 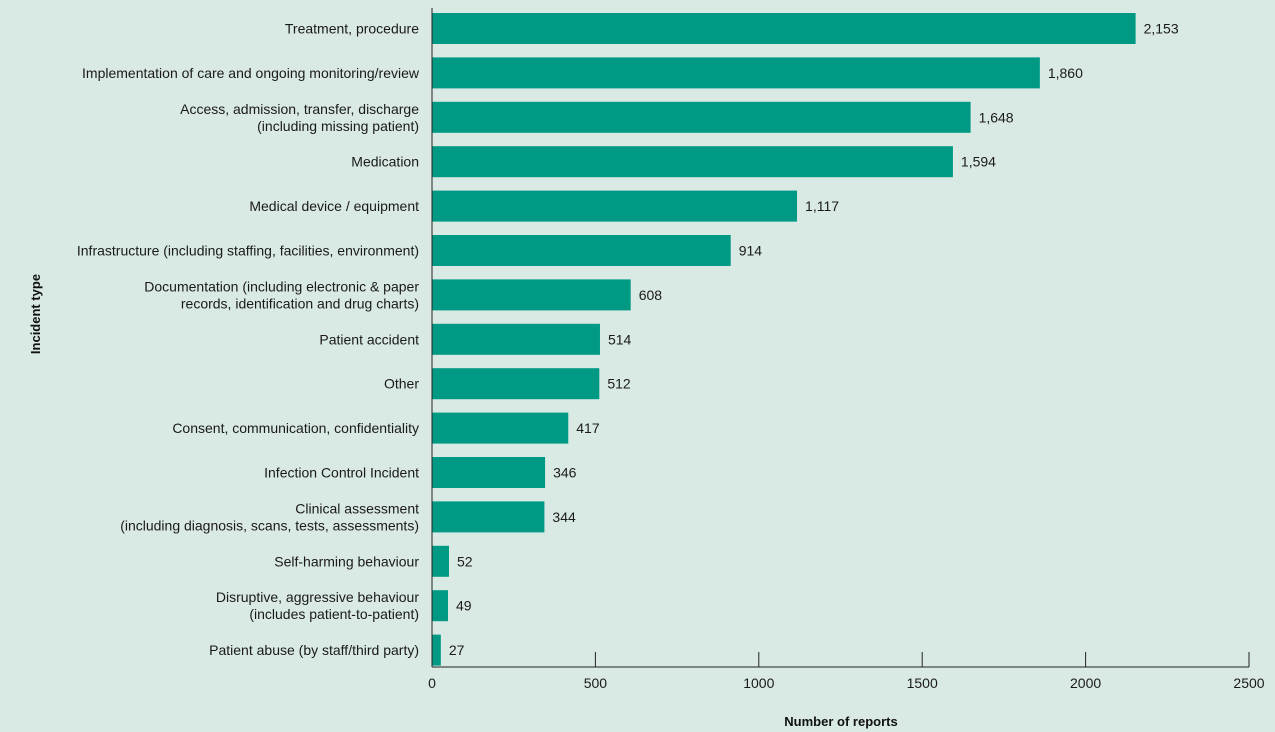 What do you see at coordinates (369, 339) in the screenshot?
I see `category-label: Patient accident` at bounding box center [369, 339].